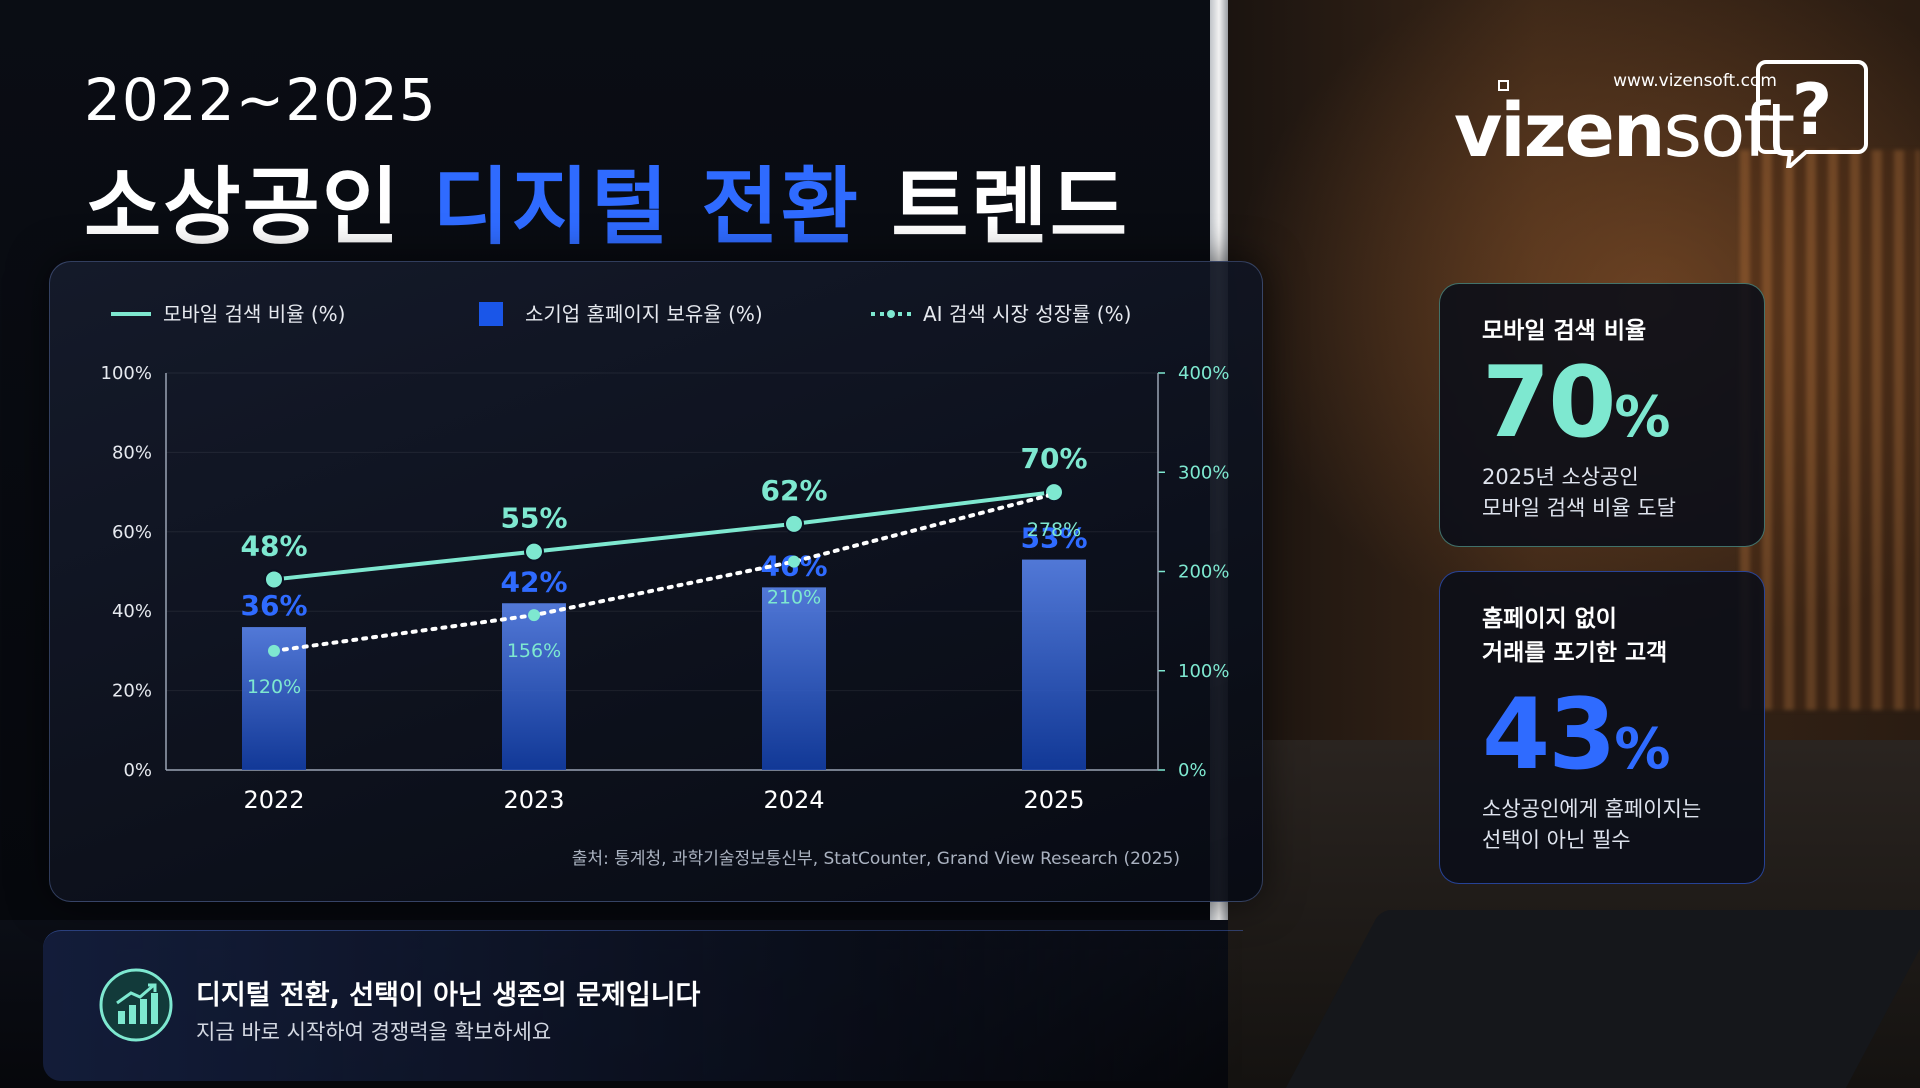  What do you see at coordinates (794, 598) in the screenshot?
I see `point-value-label: 210%` at bounding box center [794, 598].